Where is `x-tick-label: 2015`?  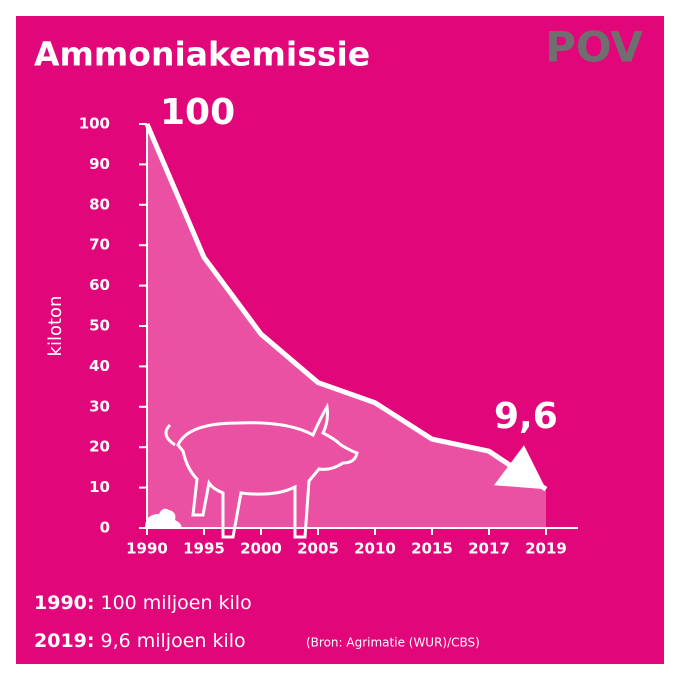
x-tick-label: 2015 is located at coordinates (432, 549).